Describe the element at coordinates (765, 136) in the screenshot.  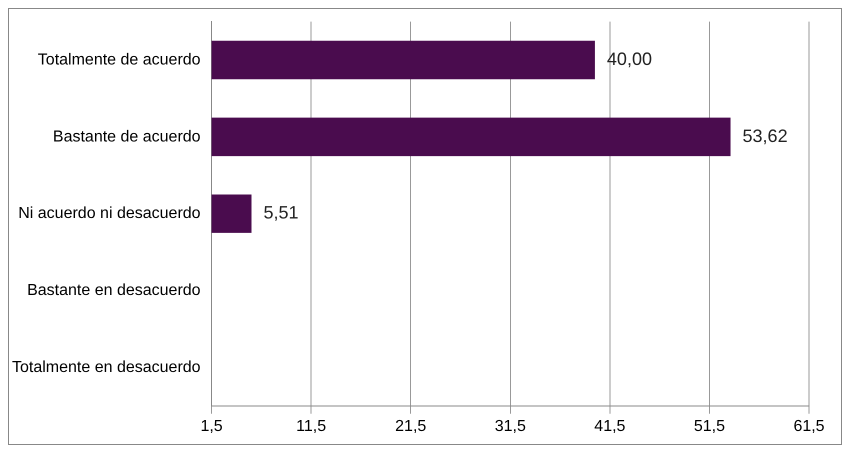
I see `data-label: 53,62` at that location.